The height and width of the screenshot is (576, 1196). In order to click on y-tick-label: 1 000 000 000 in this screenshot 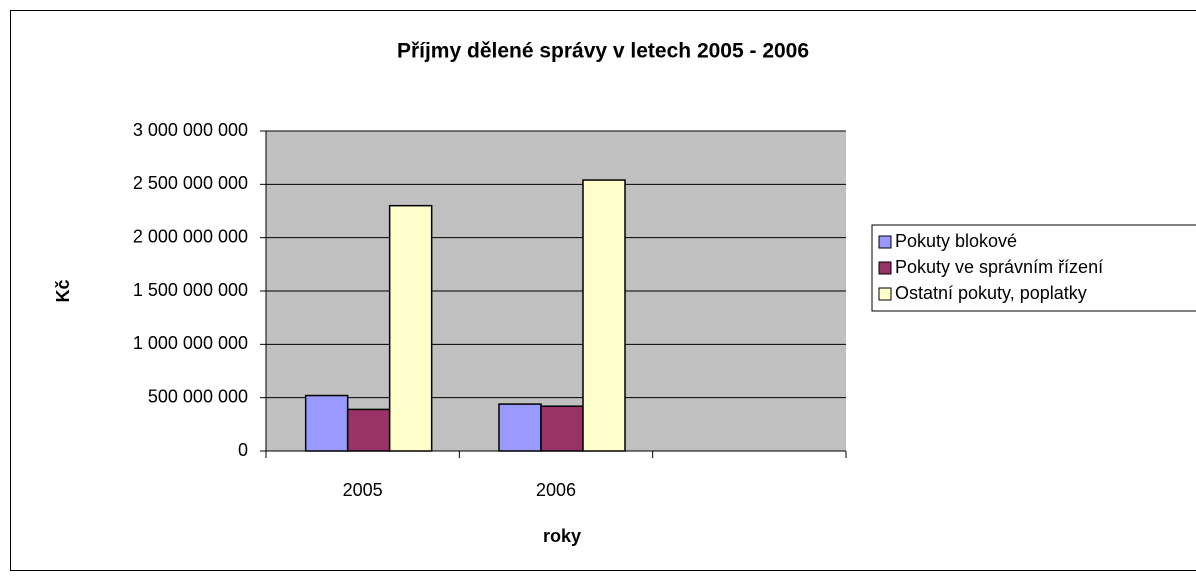, I will do `click(190, 343)`.